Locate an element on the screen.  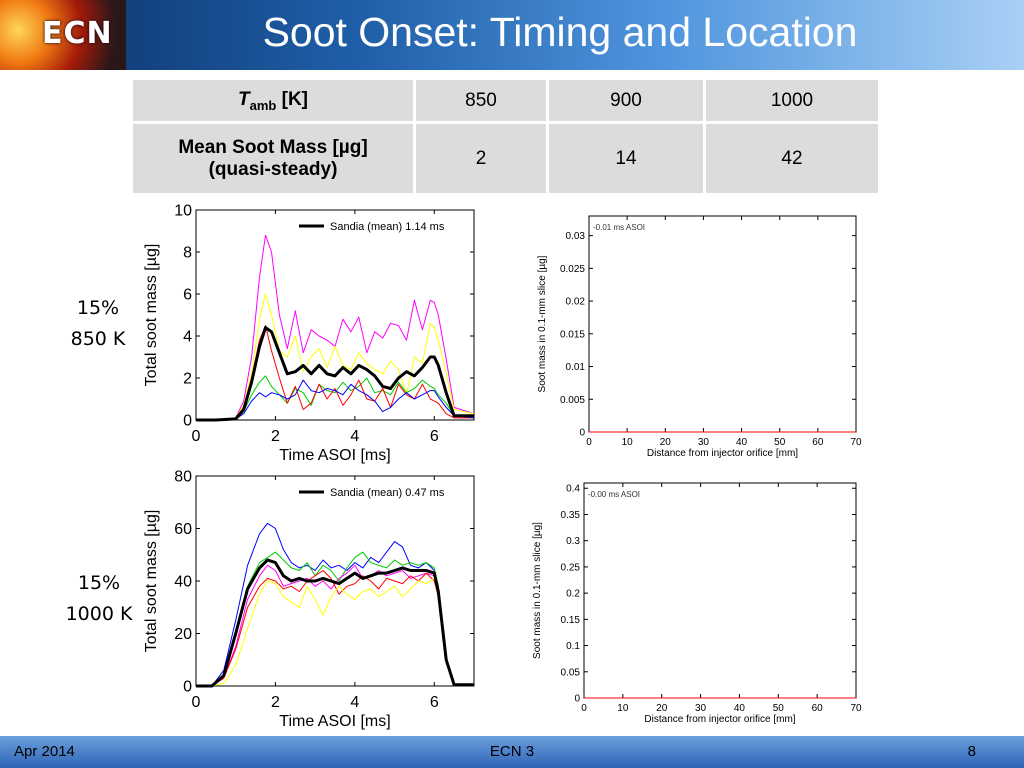
table-cell: 900 is located at coordinates (626, 100).